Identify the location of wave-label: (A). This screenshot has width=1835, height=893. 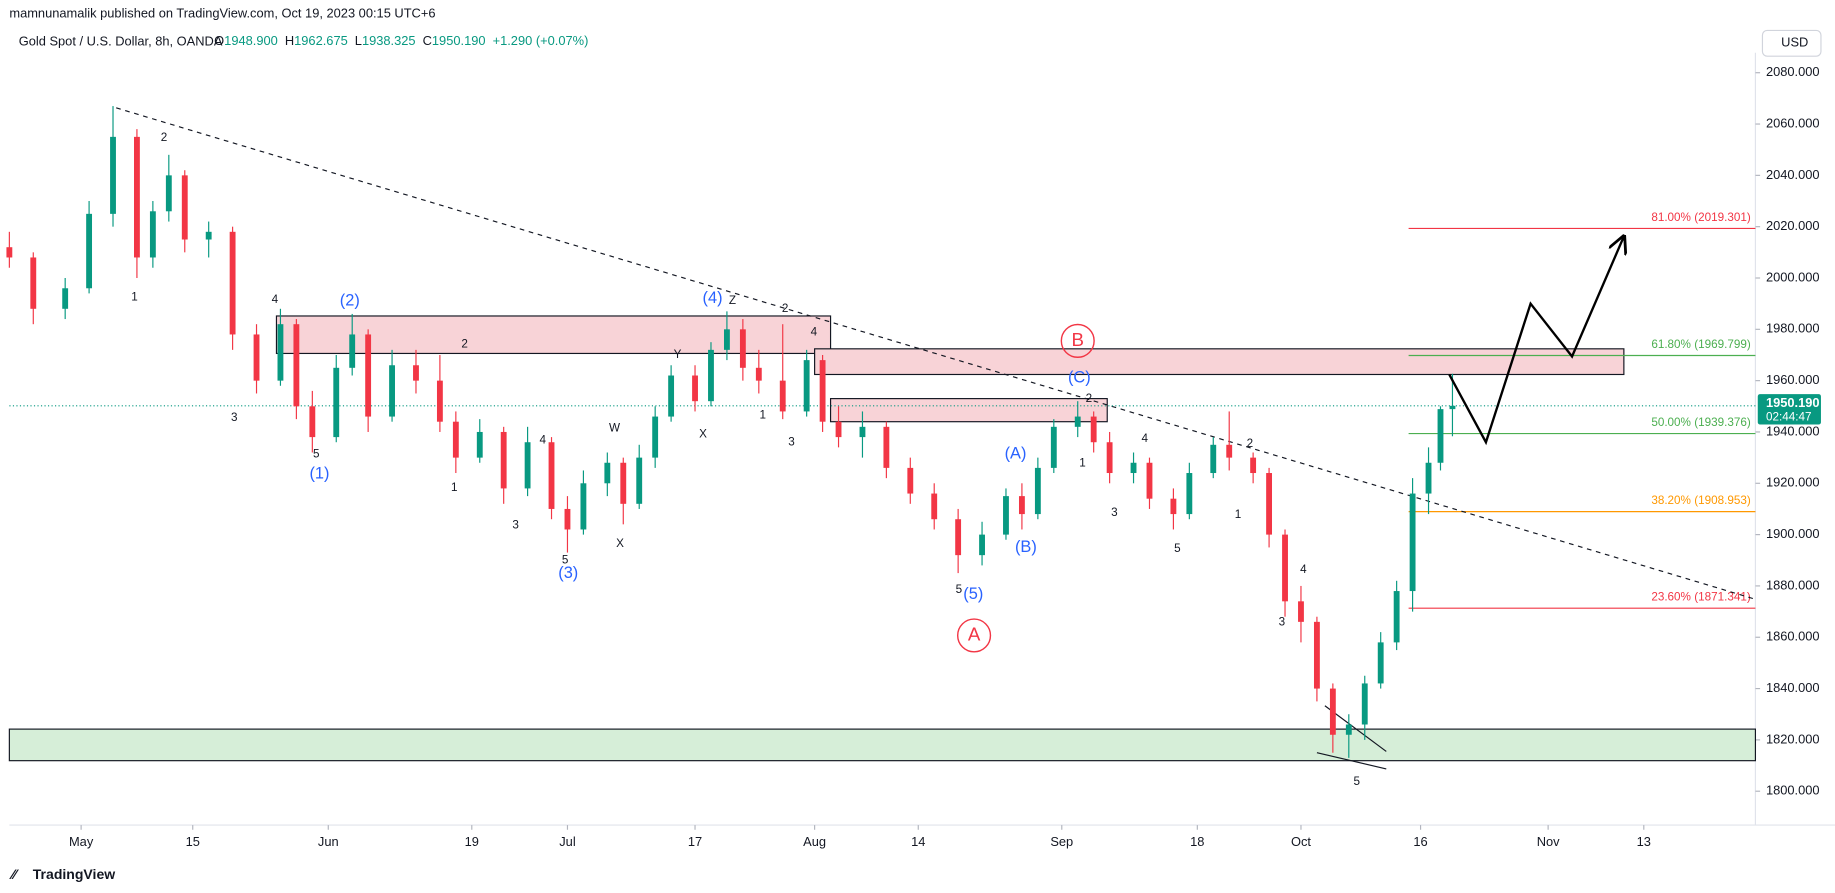
(1016, 454).